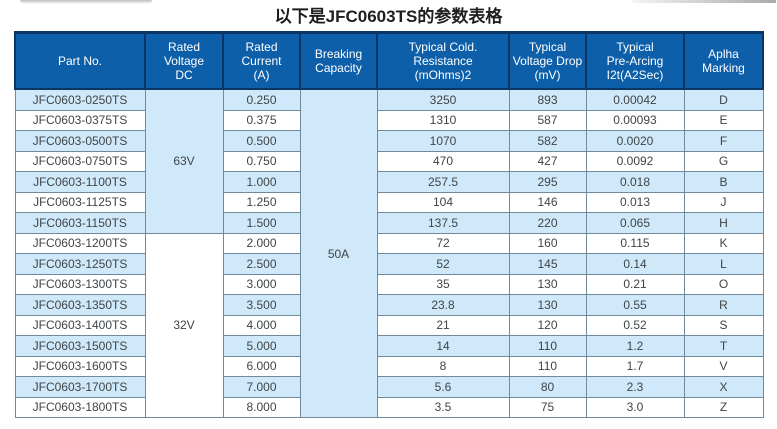 This screenshot has width=777, height=429. I want to click on pre-arcing-cell: 2.3, so click(635, 387).